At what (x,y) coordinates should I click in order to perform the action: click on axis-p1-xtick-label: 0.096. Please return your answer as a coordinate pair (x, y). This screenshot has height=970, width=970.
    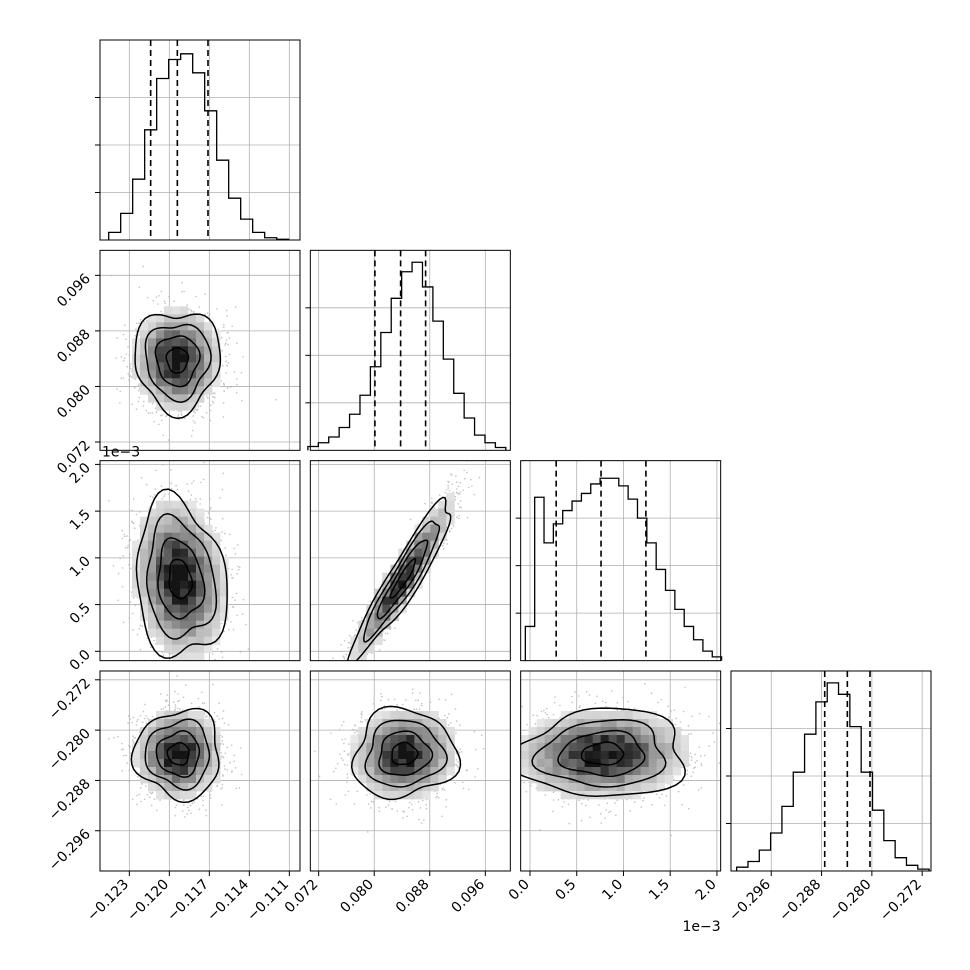
    Looking at the image, I should click on (468, 896).